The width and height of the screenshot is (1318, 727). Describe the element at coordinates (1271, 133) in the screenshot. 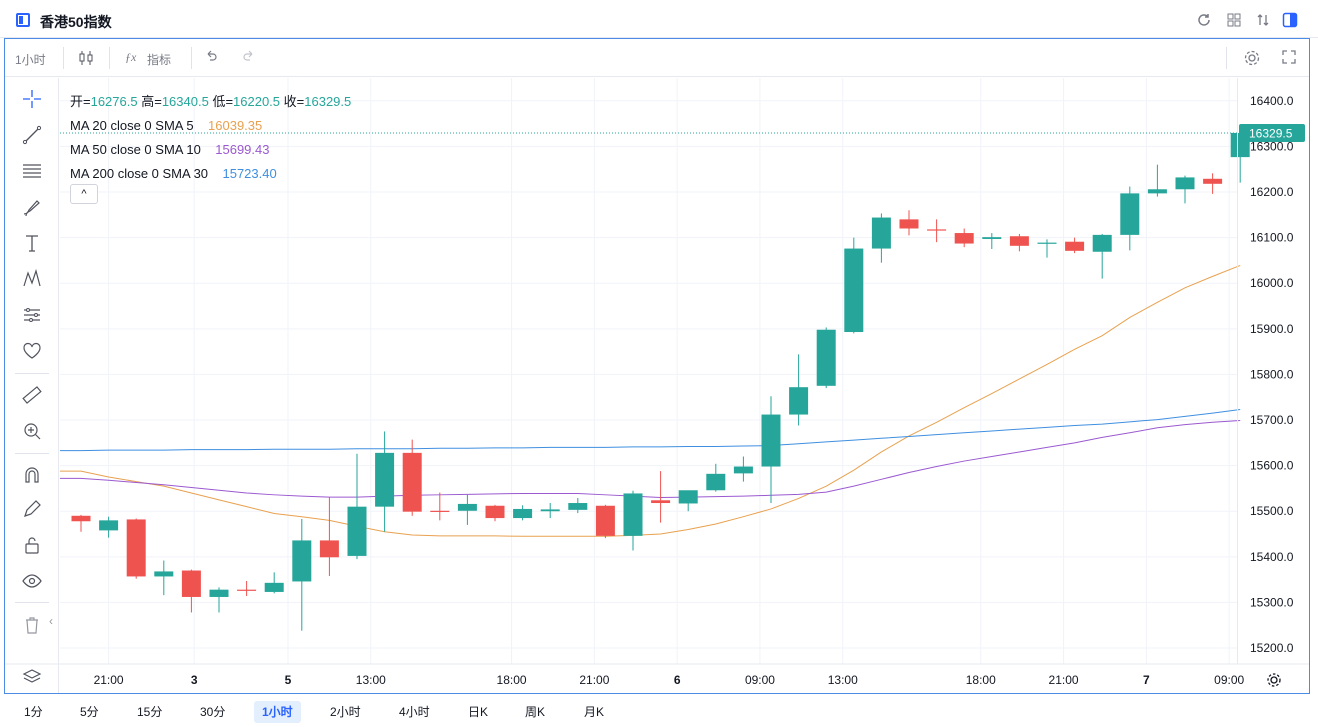

I see `last-price-label: 16329.5` at that location.